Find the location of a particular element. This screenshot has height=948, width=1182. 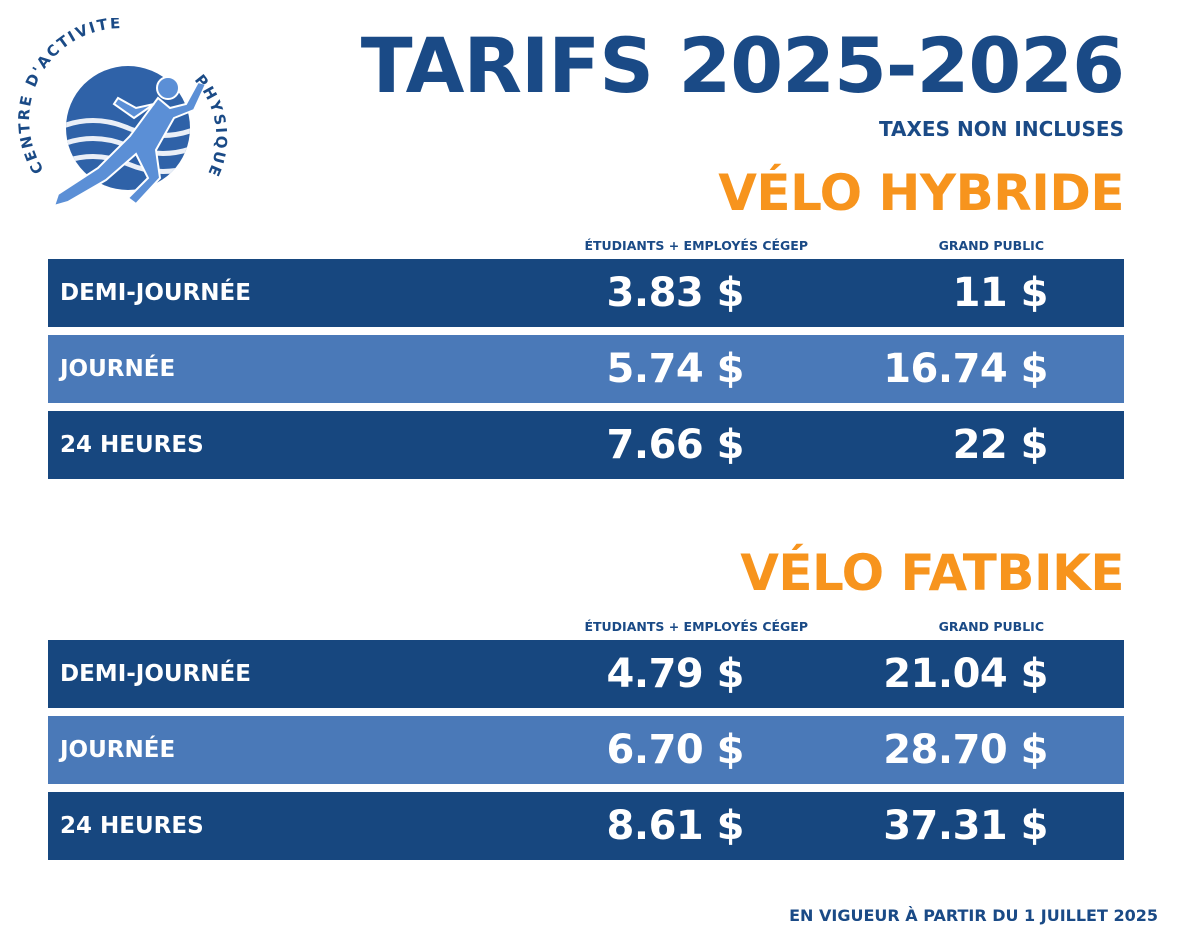

price-row: DEMI-JOURNÉE 3.83 $ 11 $ is located at coordinates (586, 293).